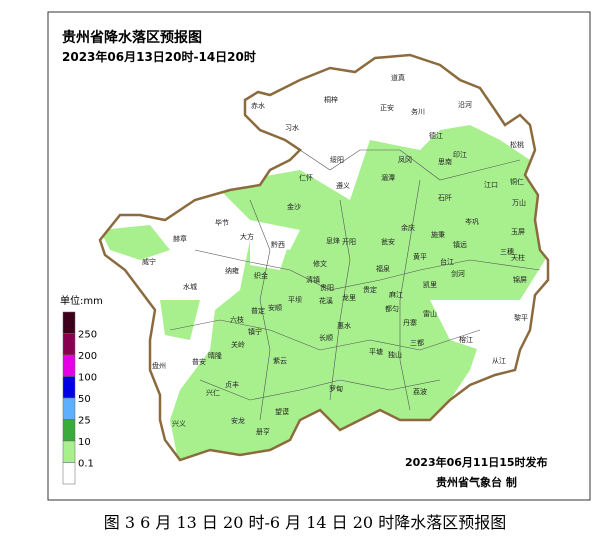 This screenshot has height=557, width=610. I want to click on county-label: 织金, so click(261, 275).